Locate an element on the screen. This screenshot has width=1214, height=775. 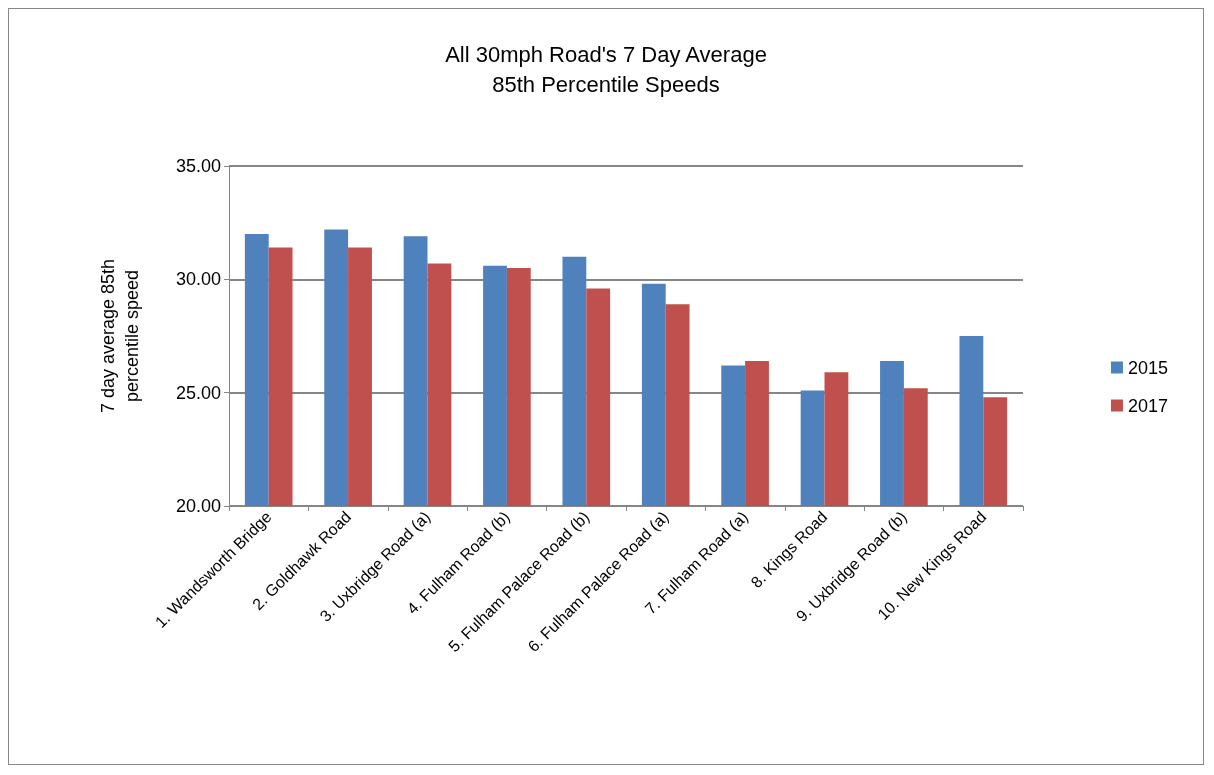
y-axis-title: 7 day average 85th percentile speed is located at coordinates (120, 336).